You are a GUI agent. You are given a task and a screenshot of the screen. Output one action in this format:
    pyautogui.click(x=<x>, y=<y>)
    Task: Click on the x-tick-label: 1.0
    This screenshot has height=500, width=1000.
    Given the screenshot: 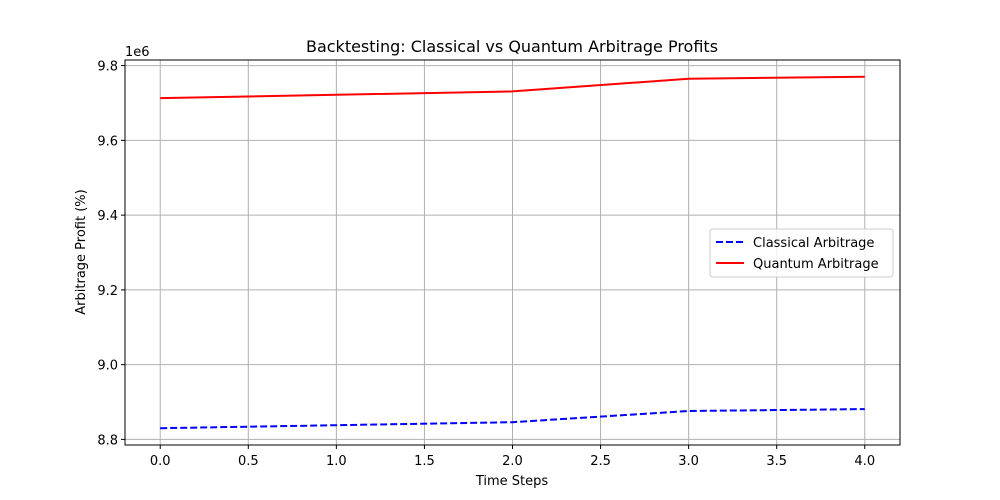 What is the action you would take?
    pyautogui.click(x=336, y=461)
    